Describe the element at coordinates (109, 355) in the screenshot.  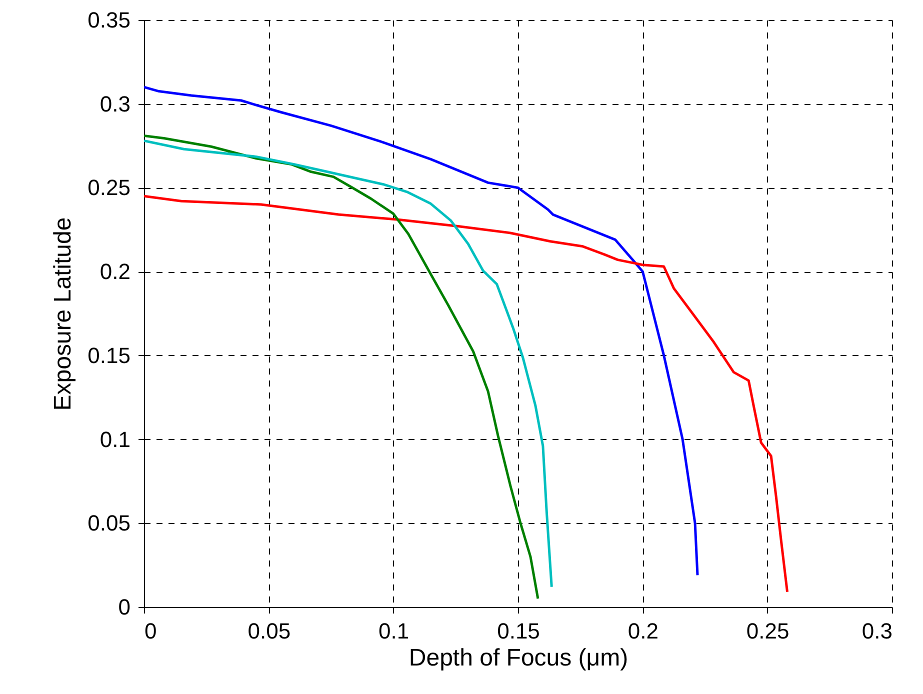
I see `y-tick-label: 0.15` at that location.